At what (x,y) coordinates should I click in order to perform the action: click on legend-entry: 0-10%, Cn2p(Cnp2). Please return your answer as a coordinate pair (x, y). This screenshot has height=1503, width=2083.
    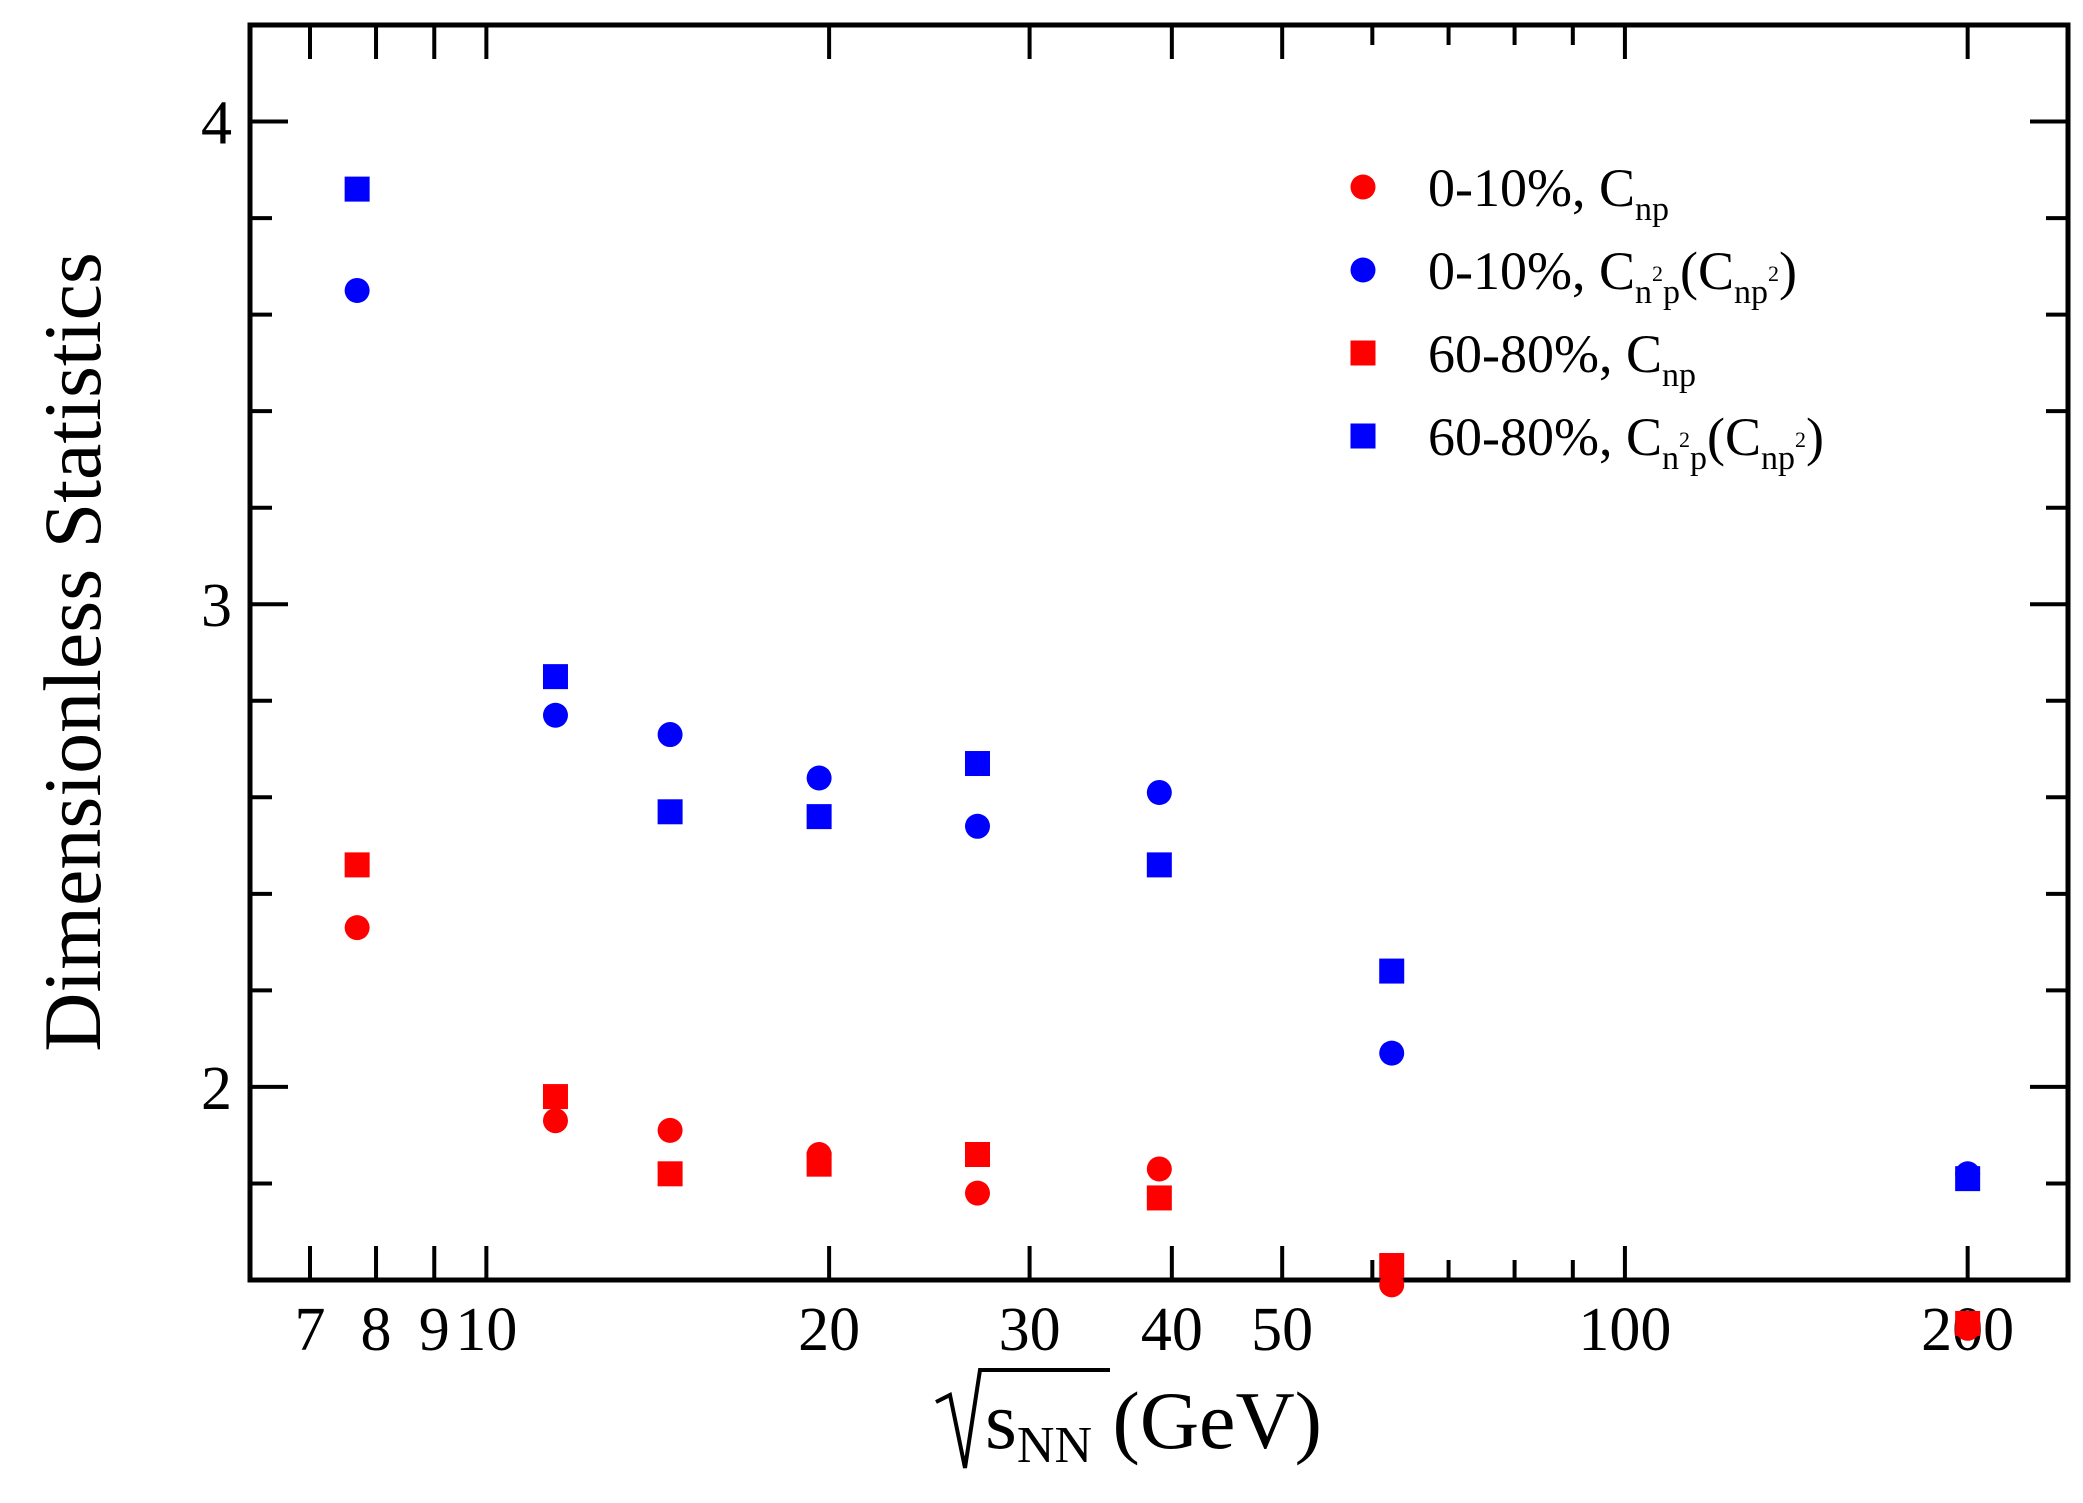
    Looking at the image, I should click on (1573, 276).